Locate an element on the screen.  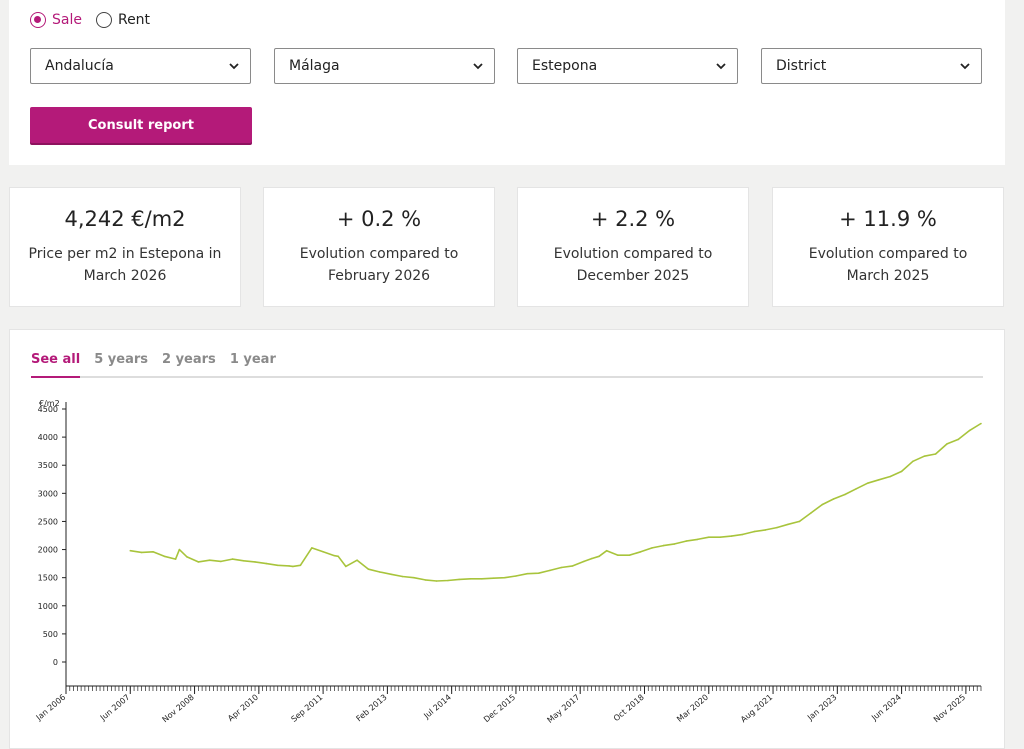
x-tick-label: Oct 2018 is located at coordinates (629, 708).